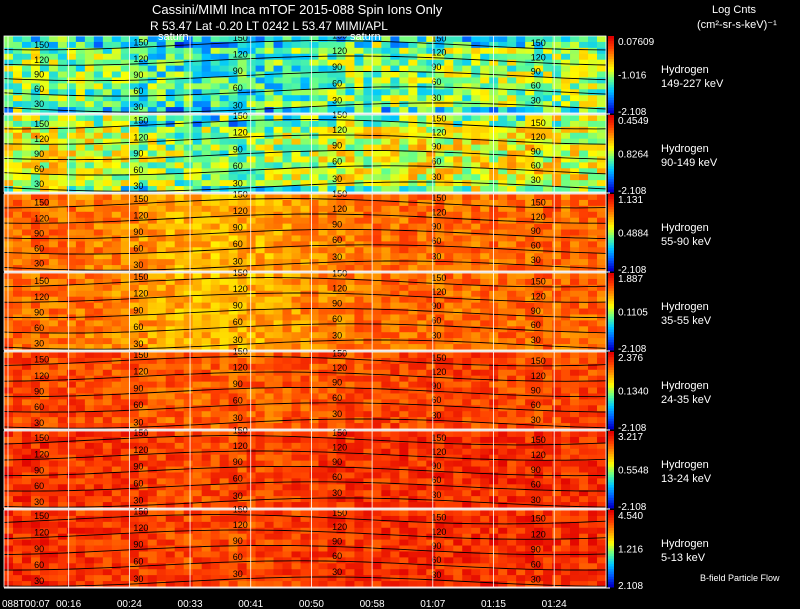  I want to click on contour-label: 150, so click(41, 360).